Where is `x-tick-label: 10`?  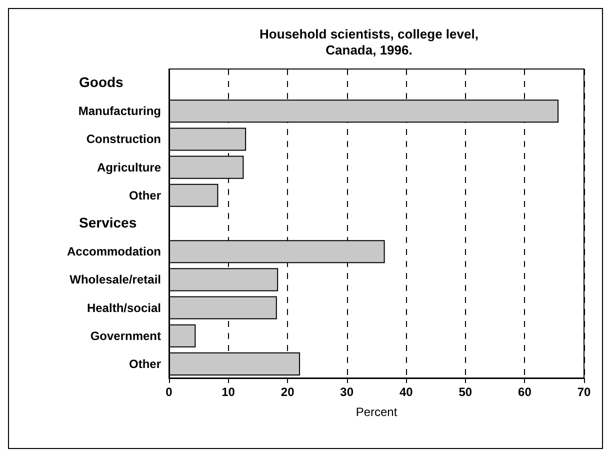 x-tick-label: 10 is located at coordinates (229, 392).